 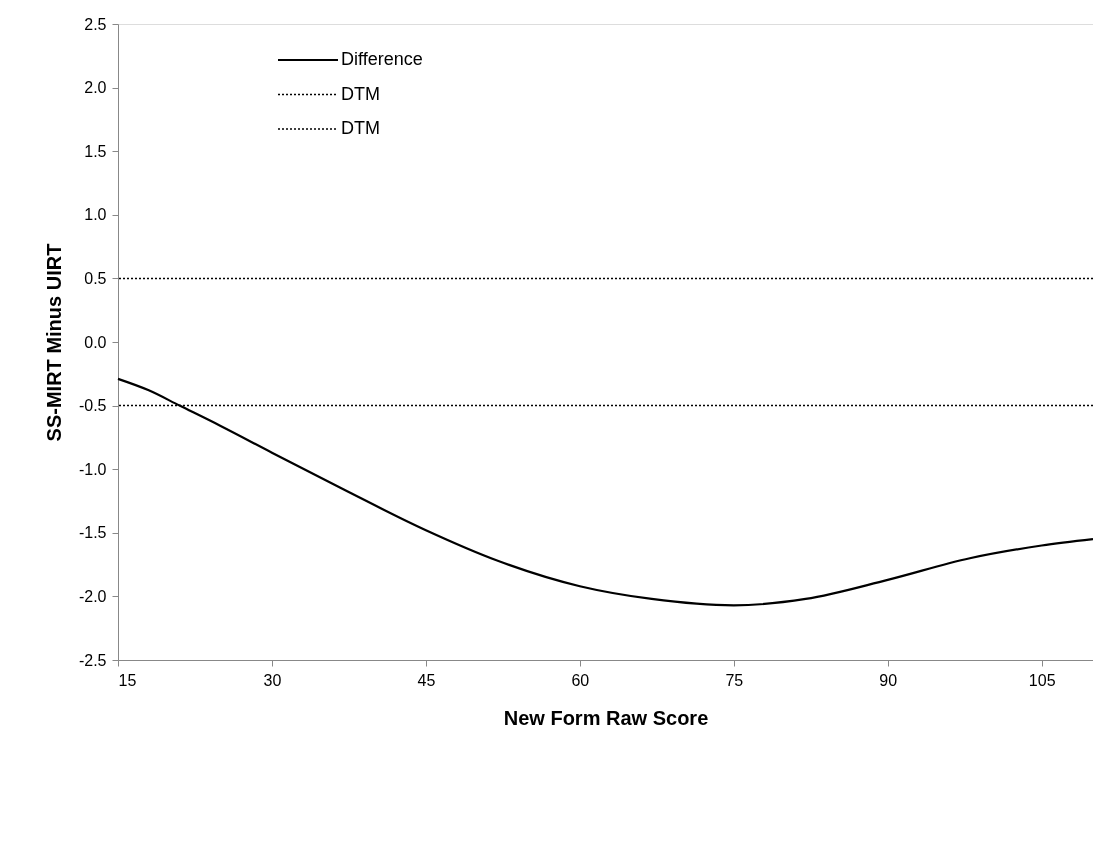 I want to click on x-tick-label: 30, so click(x=272, y=680).